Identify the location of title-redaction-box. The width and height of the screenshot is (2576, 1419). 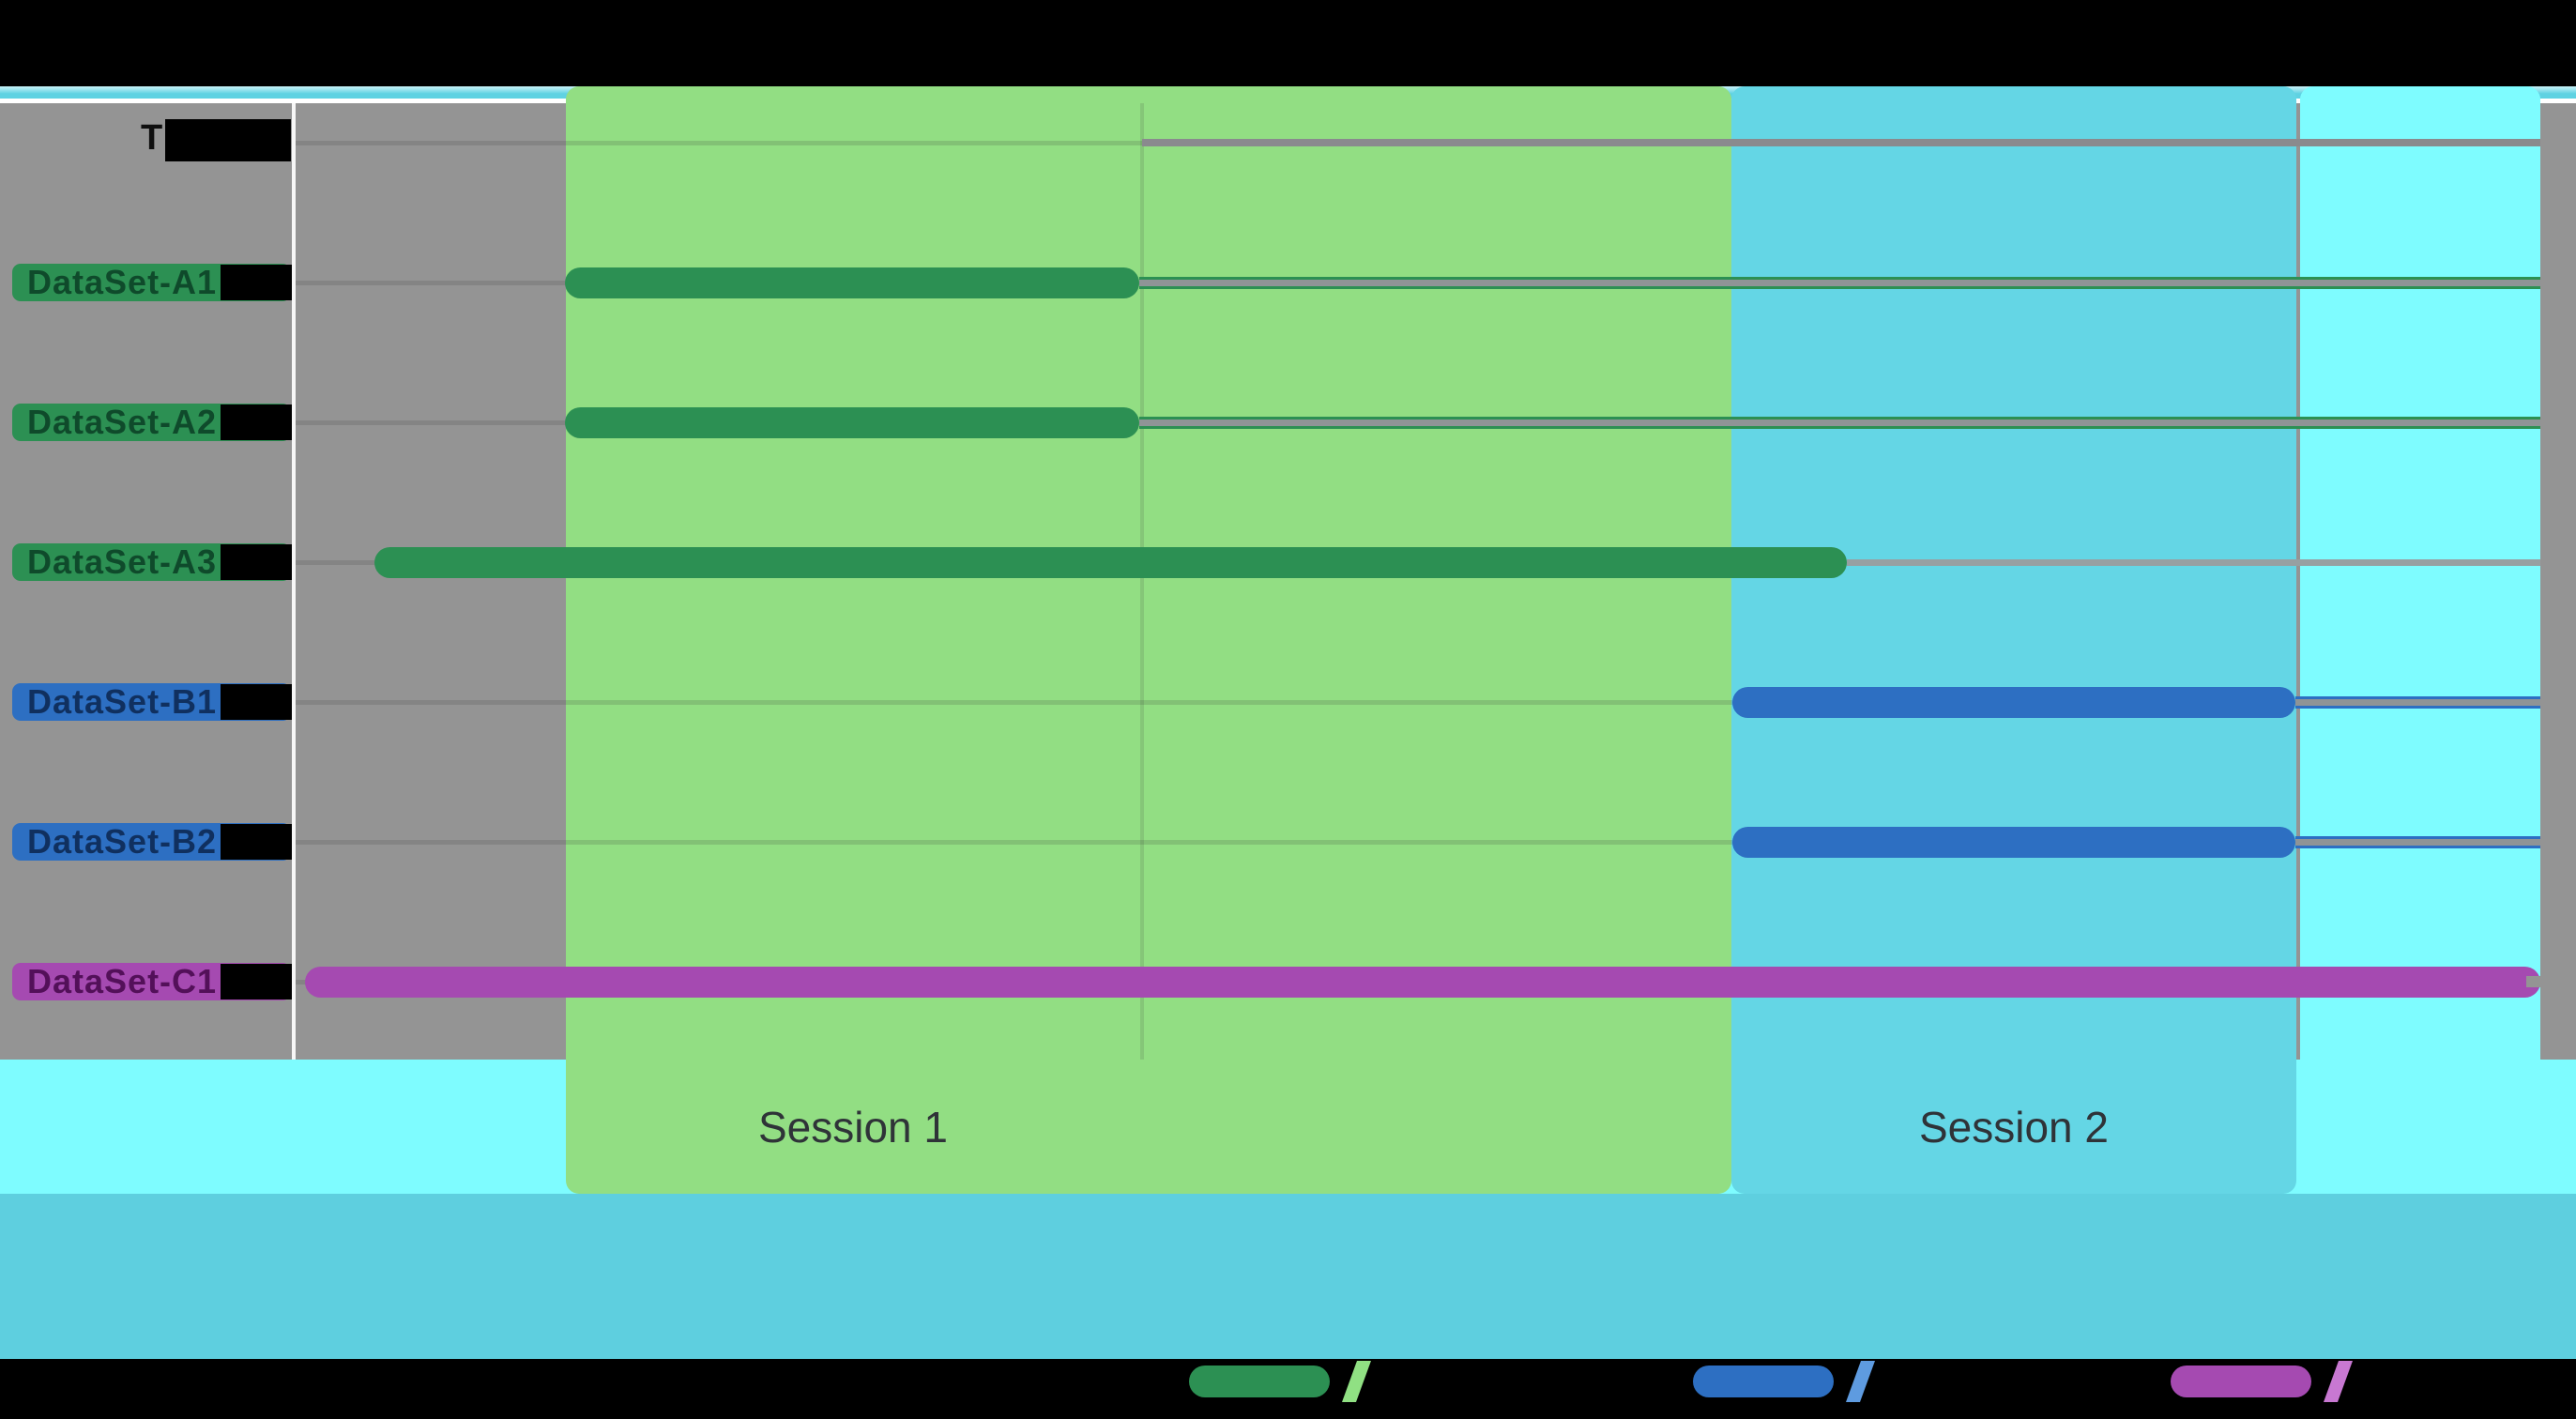
(228, 140).